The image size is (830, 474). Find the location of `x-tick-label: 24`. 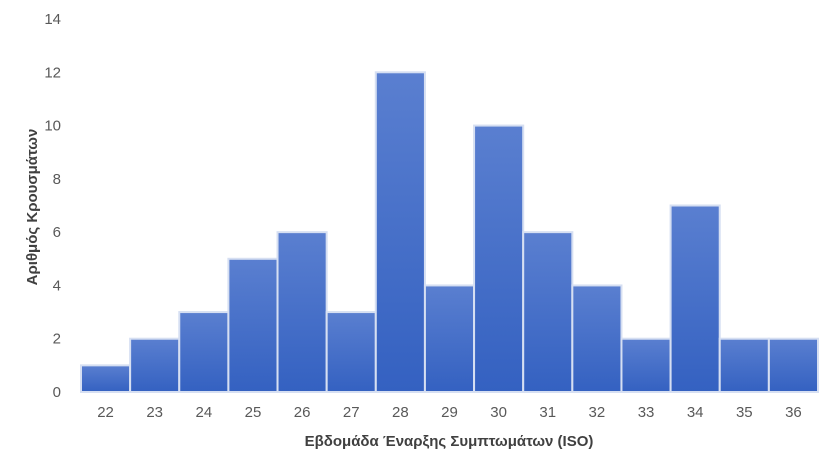

x-tick-label: 24 is located at coordinates (203, 412).